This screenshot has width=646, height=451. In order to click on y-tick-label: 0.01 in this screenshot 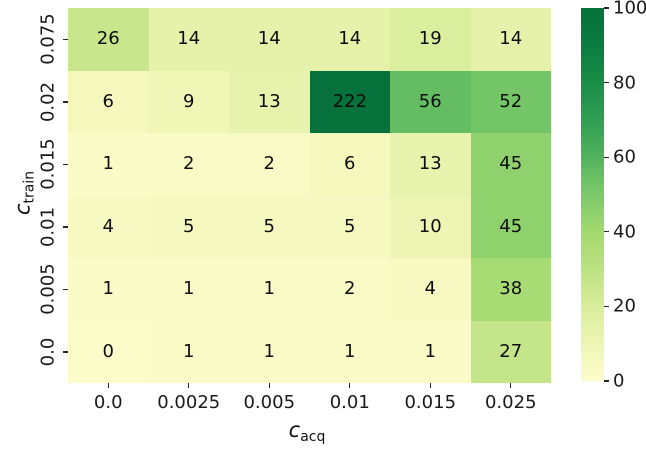, I will do `click(48, 226)`.